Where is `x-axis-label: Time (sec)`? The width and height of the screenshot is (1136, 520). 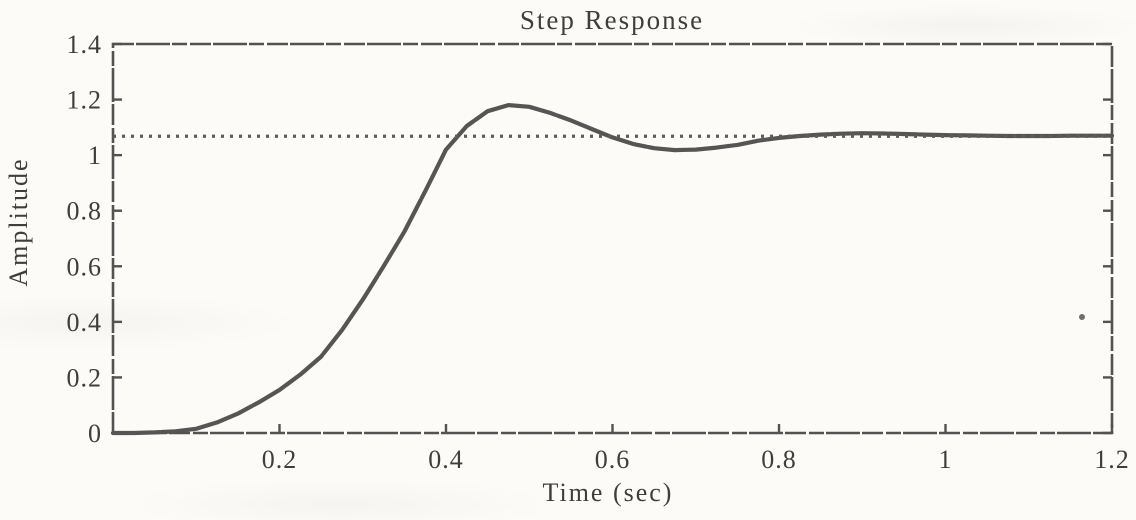
x-axis-label: Time (sec) is located at coordinates (608, 492).